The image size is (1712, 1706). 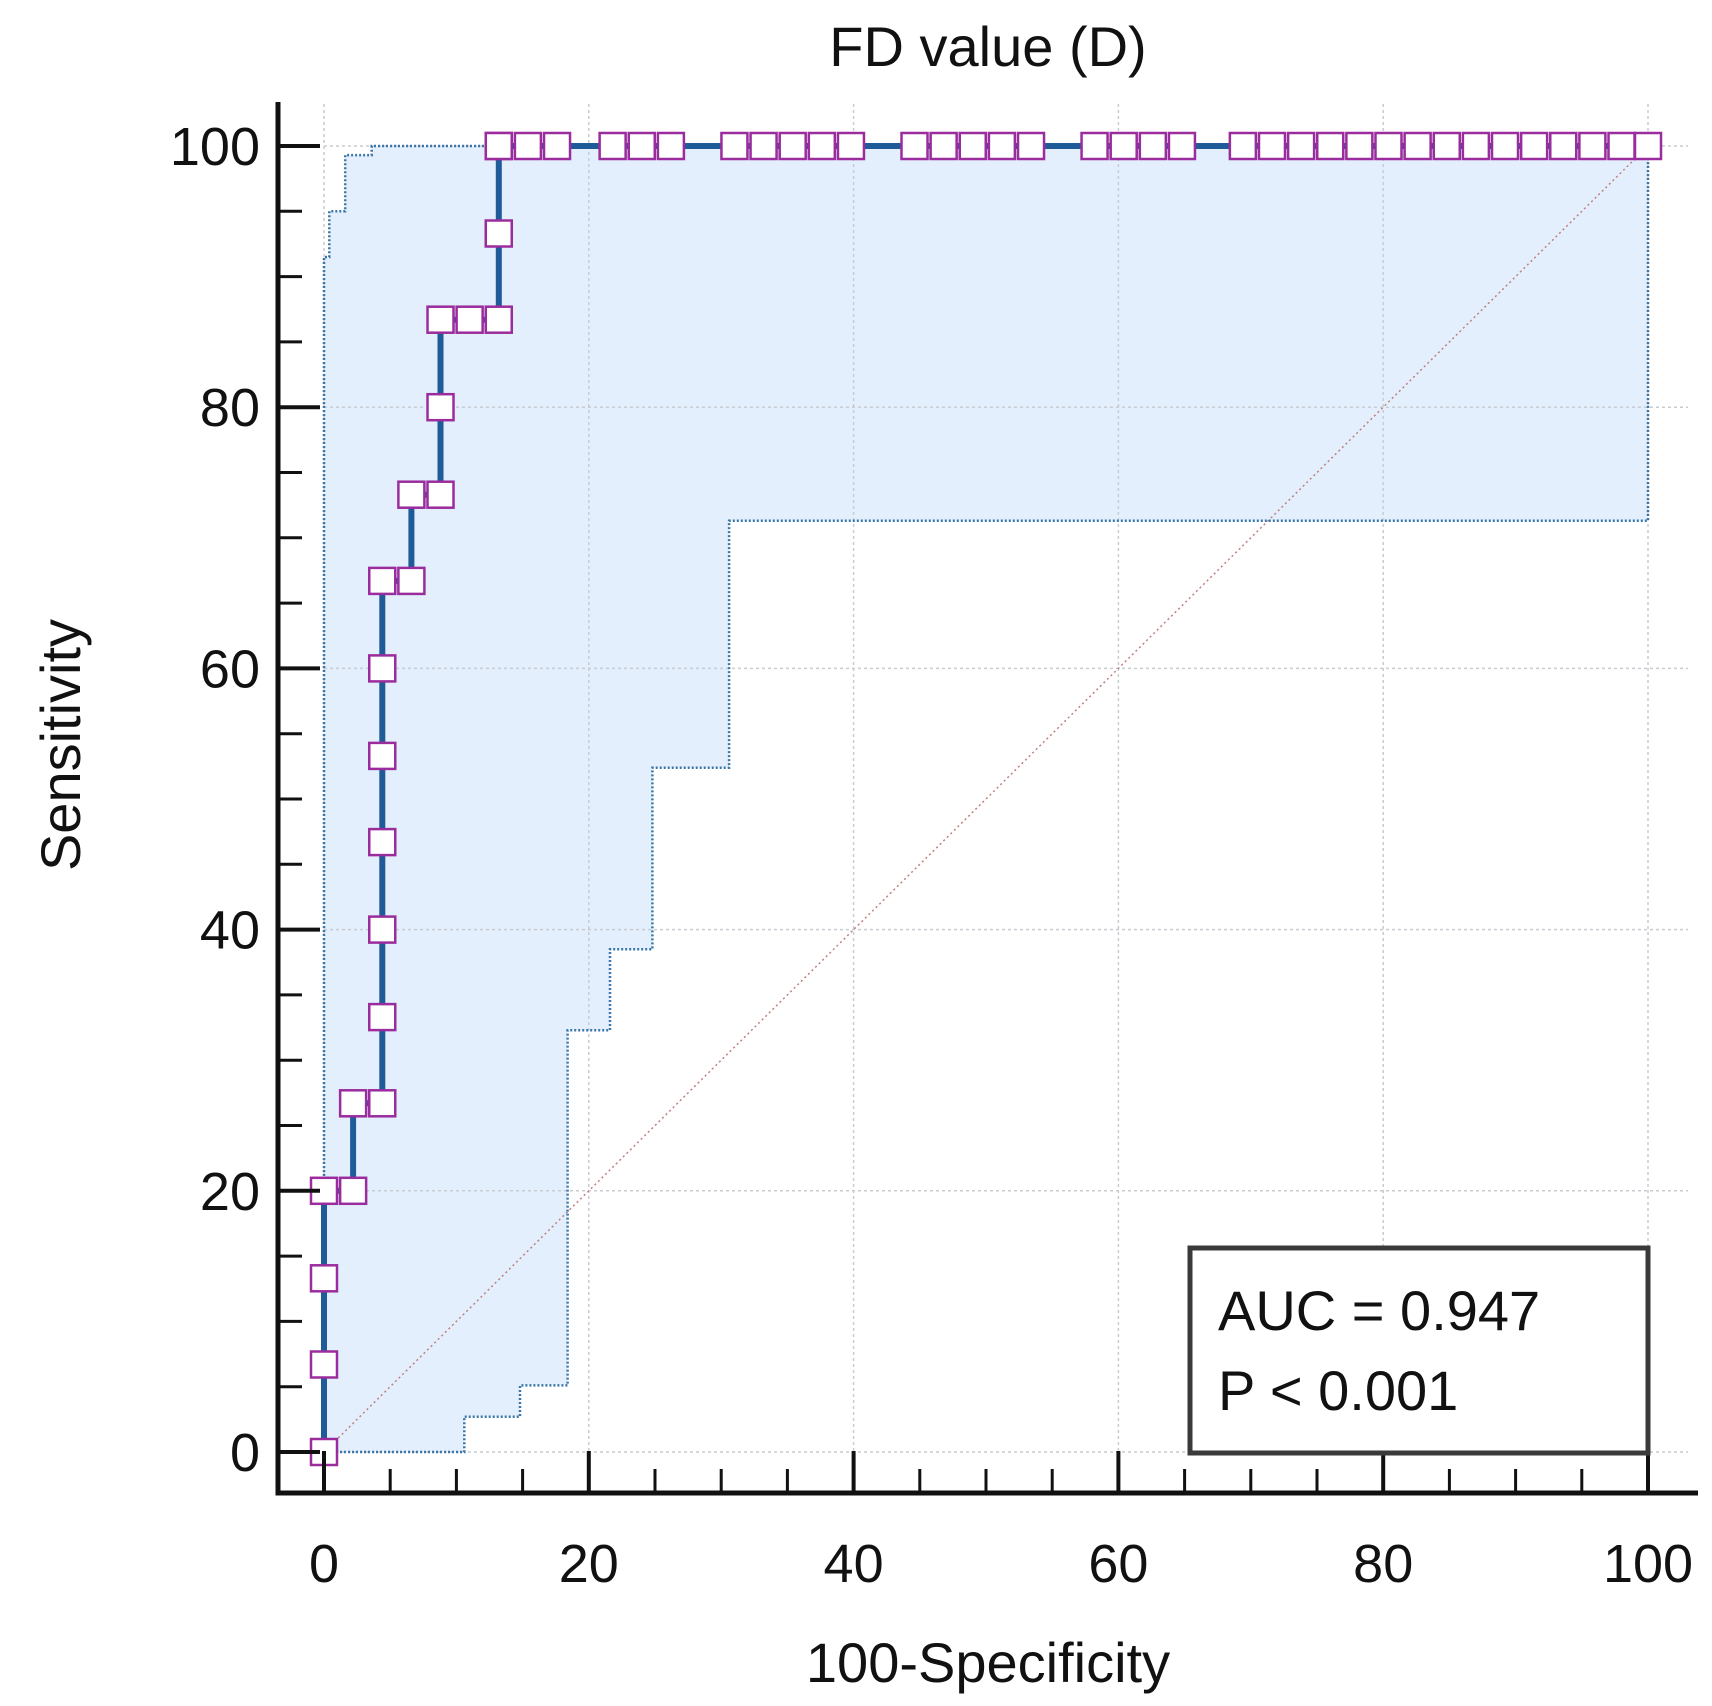 I want to click on x-tick-label: 20, so click(x=589, y=1564).